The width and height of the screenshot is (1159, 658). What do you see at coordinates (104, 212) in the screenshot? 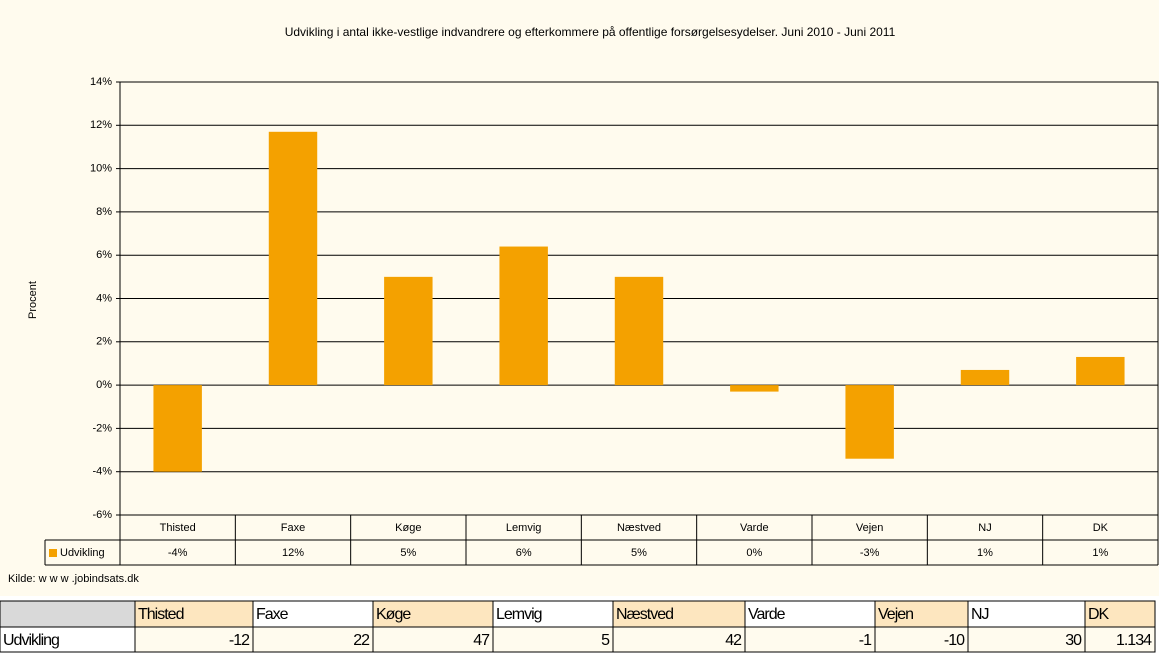
I see `y-tick-label: 8%` at bounding box center [104, 212].